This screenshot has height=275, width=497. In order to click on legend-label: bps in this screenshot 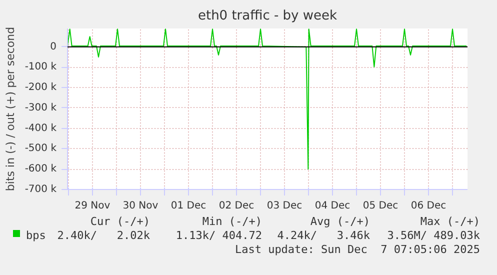, I will do `click(36, 236)`.